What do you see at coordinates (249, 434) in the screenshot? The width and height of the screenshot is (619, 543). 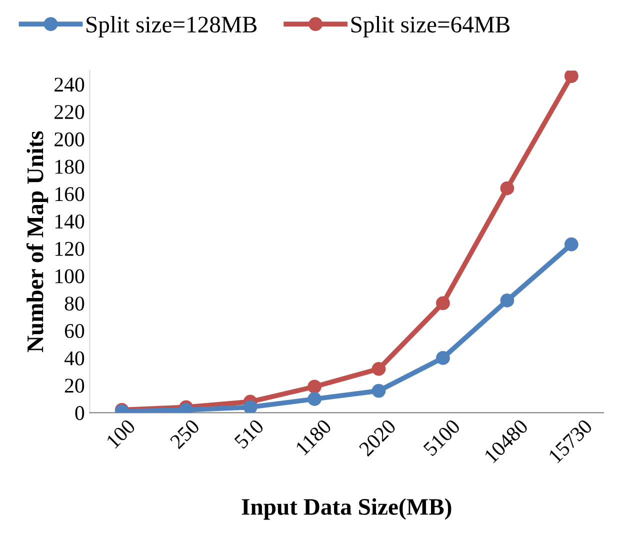 I see `x-tick-label: 510` at bounding box center [249, 434].